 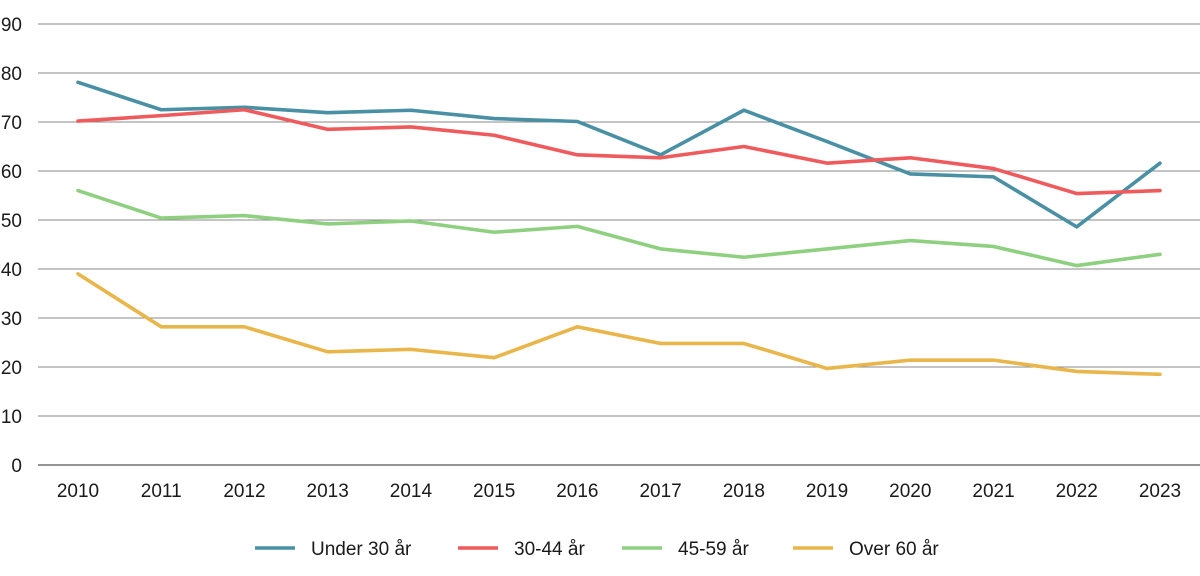 I want to click on legend-item: 30-44 år, so click(x=521, y=549).